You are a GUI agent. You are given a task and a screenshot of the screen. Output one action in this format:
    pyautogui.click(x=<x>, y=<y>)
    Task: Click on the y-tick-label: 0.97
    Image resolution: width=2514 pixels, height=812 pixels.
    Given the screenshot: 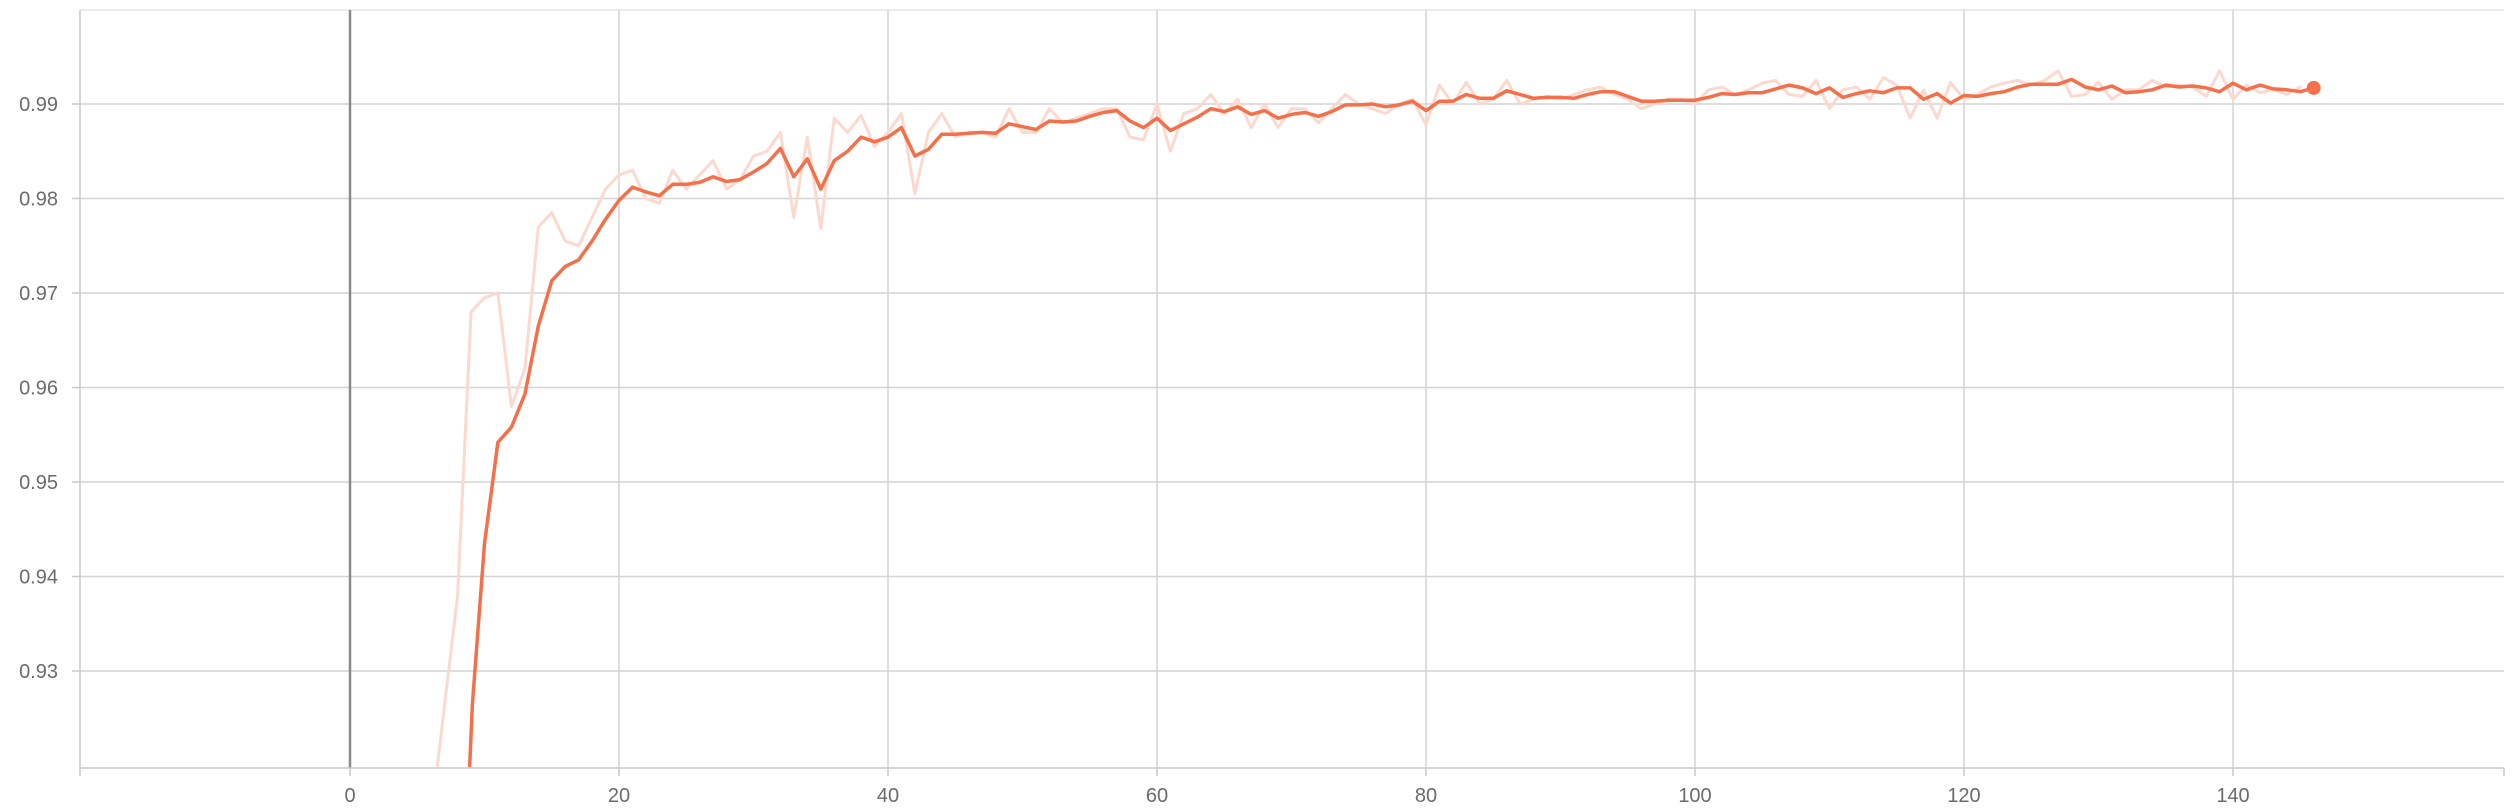 What is the action you would take?
    pyautogui.click(x=38, y=294)
    